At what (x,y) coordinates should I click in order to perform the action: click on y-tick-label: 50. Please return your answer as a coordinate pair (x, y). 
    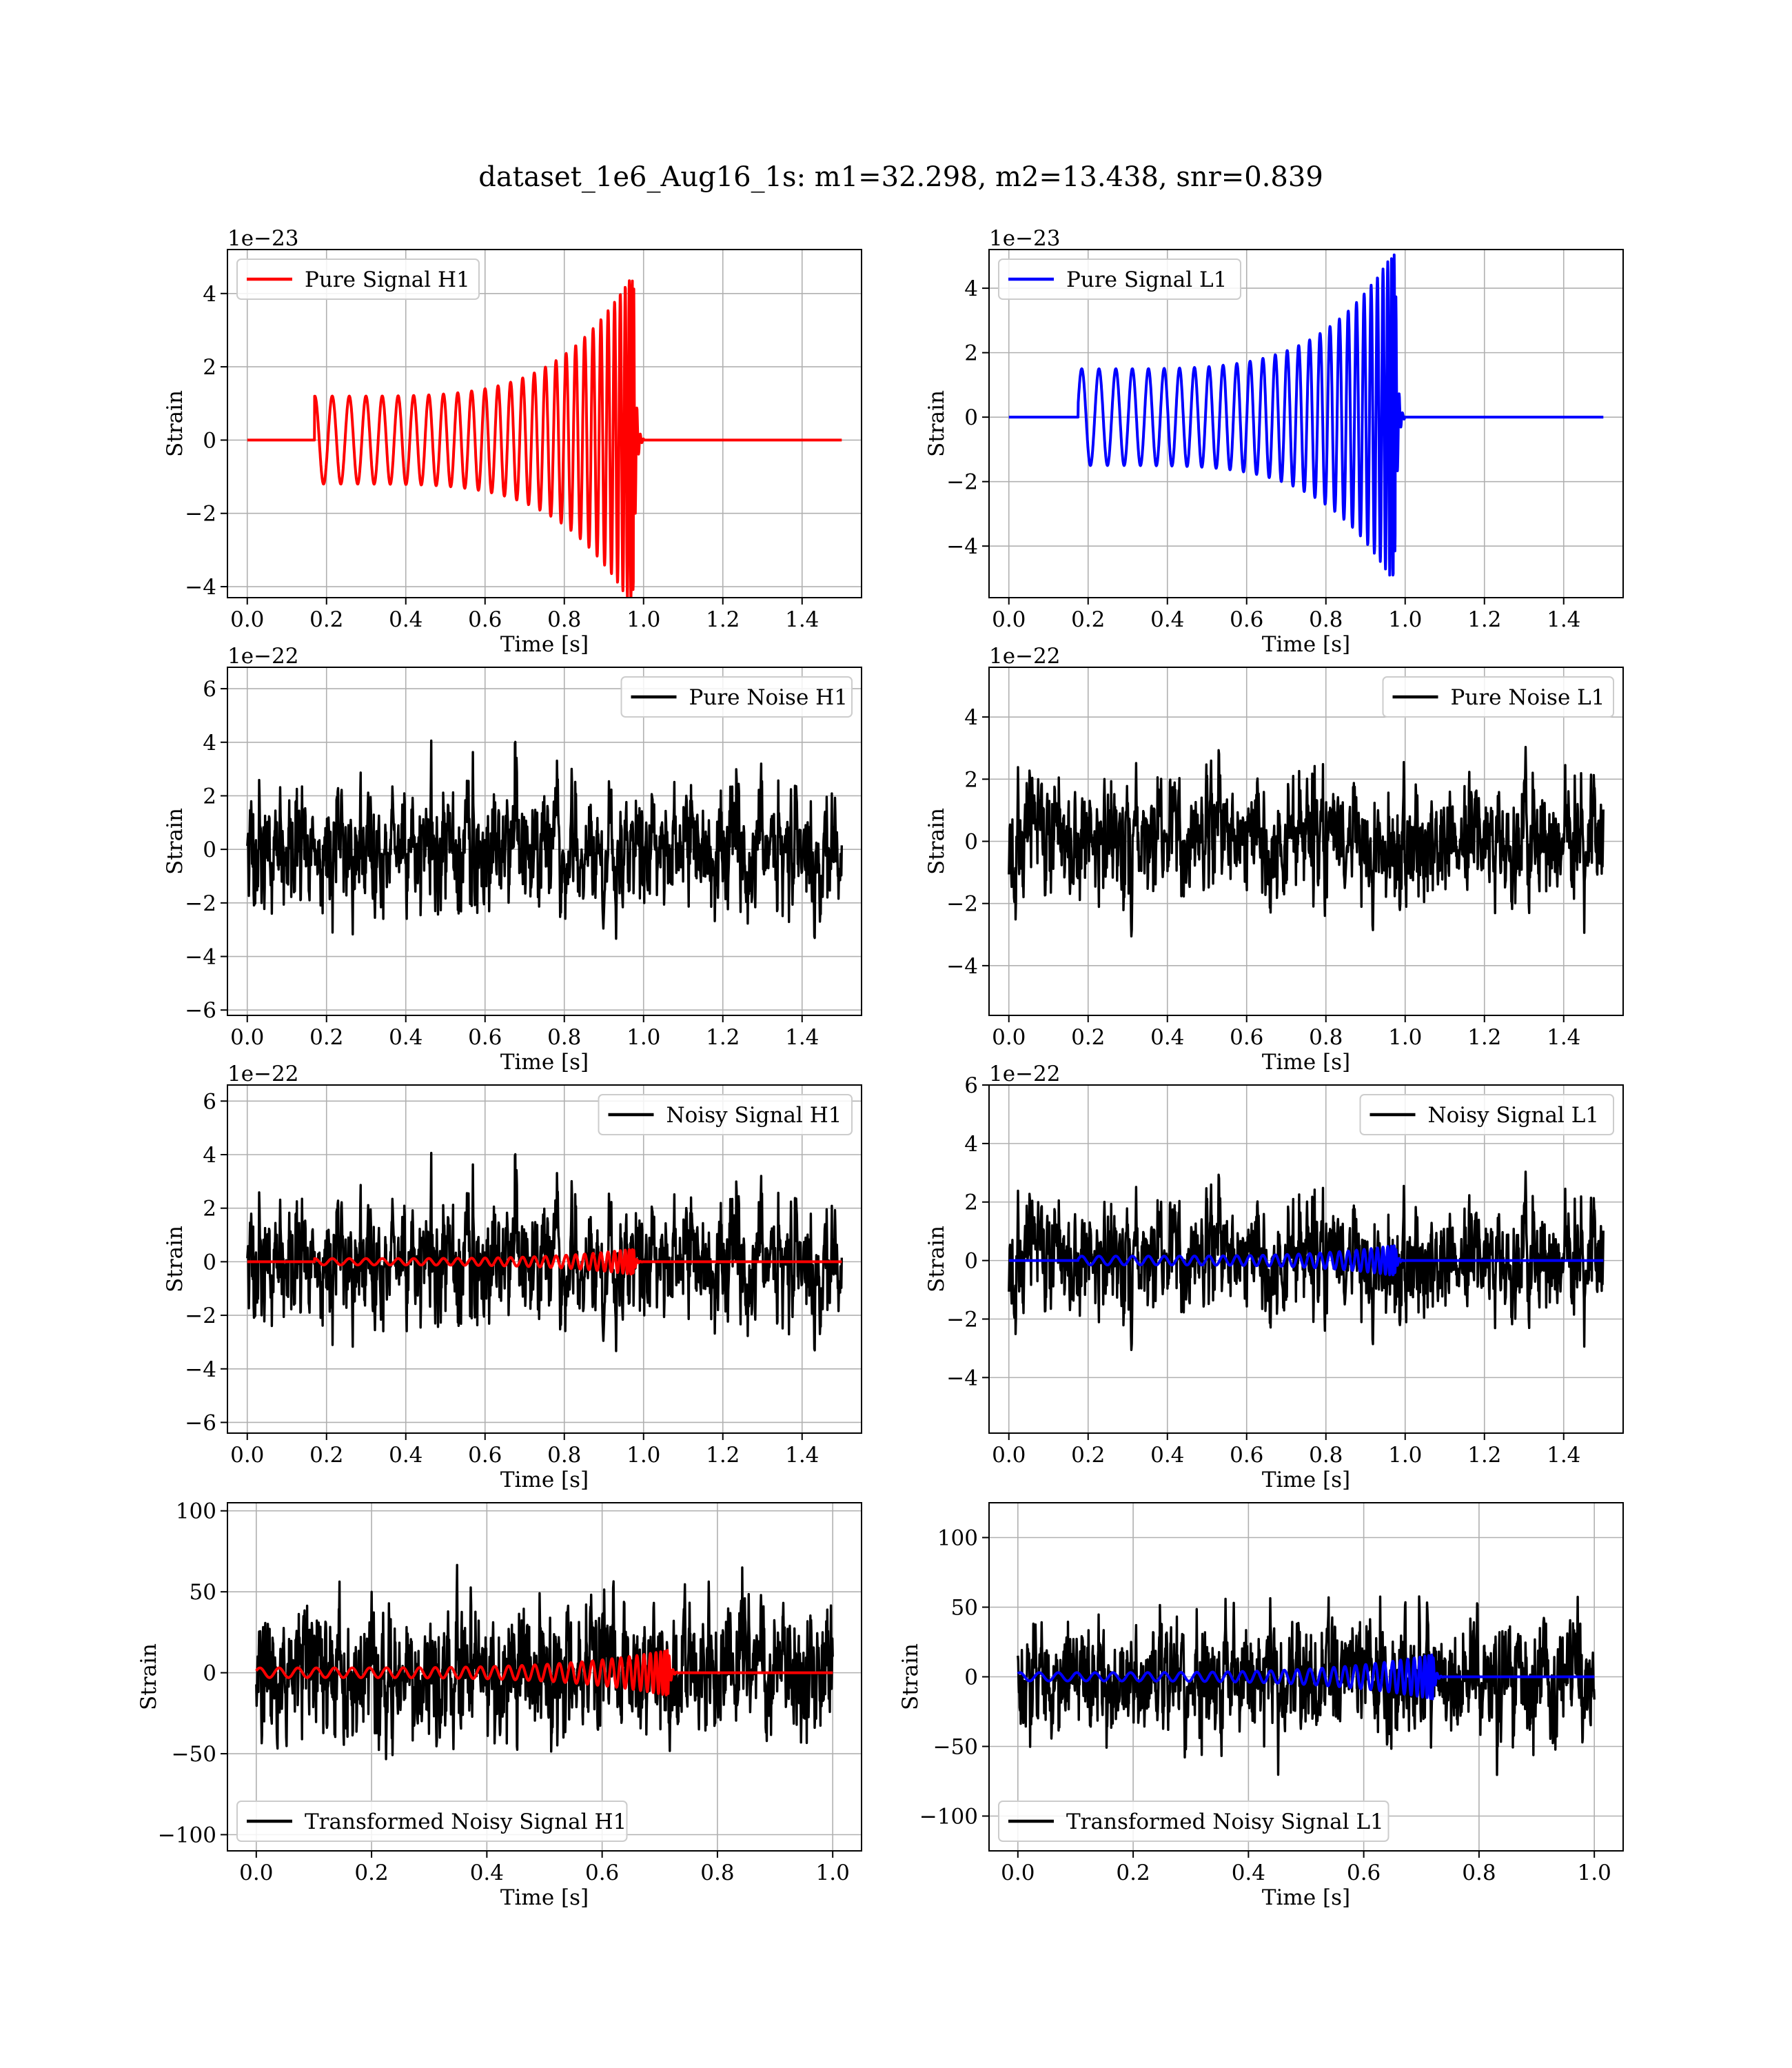
    Looking at the image, I should click on (964, 1608).